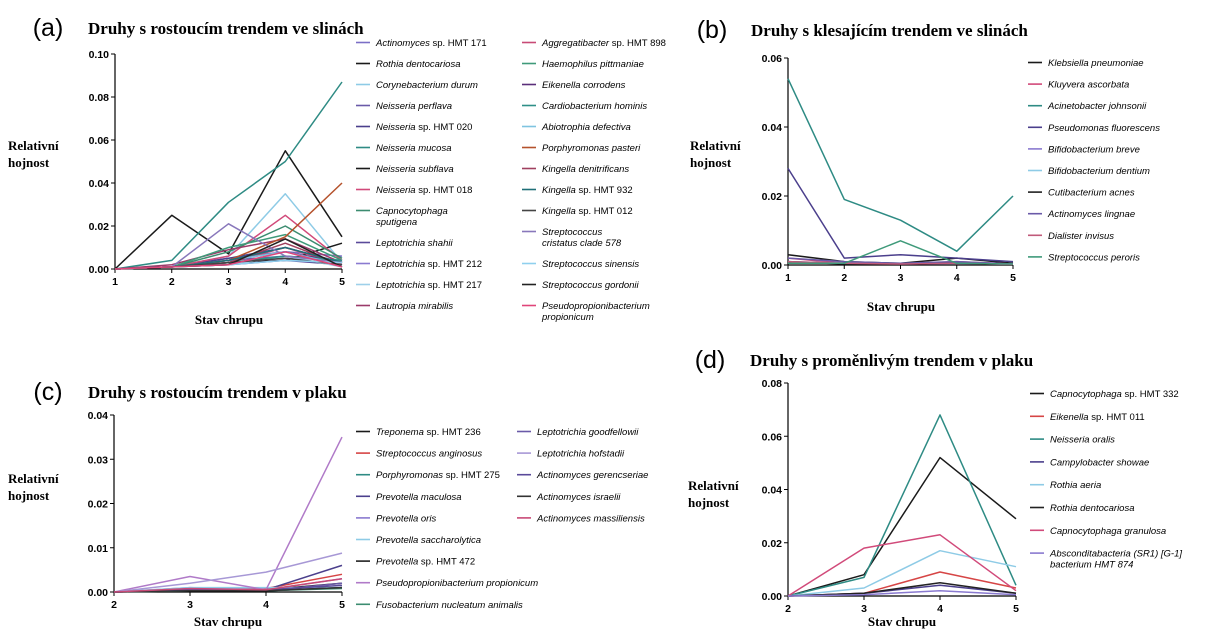  I want to click on y-tick-label-c: 0.02, so click(98, 505).